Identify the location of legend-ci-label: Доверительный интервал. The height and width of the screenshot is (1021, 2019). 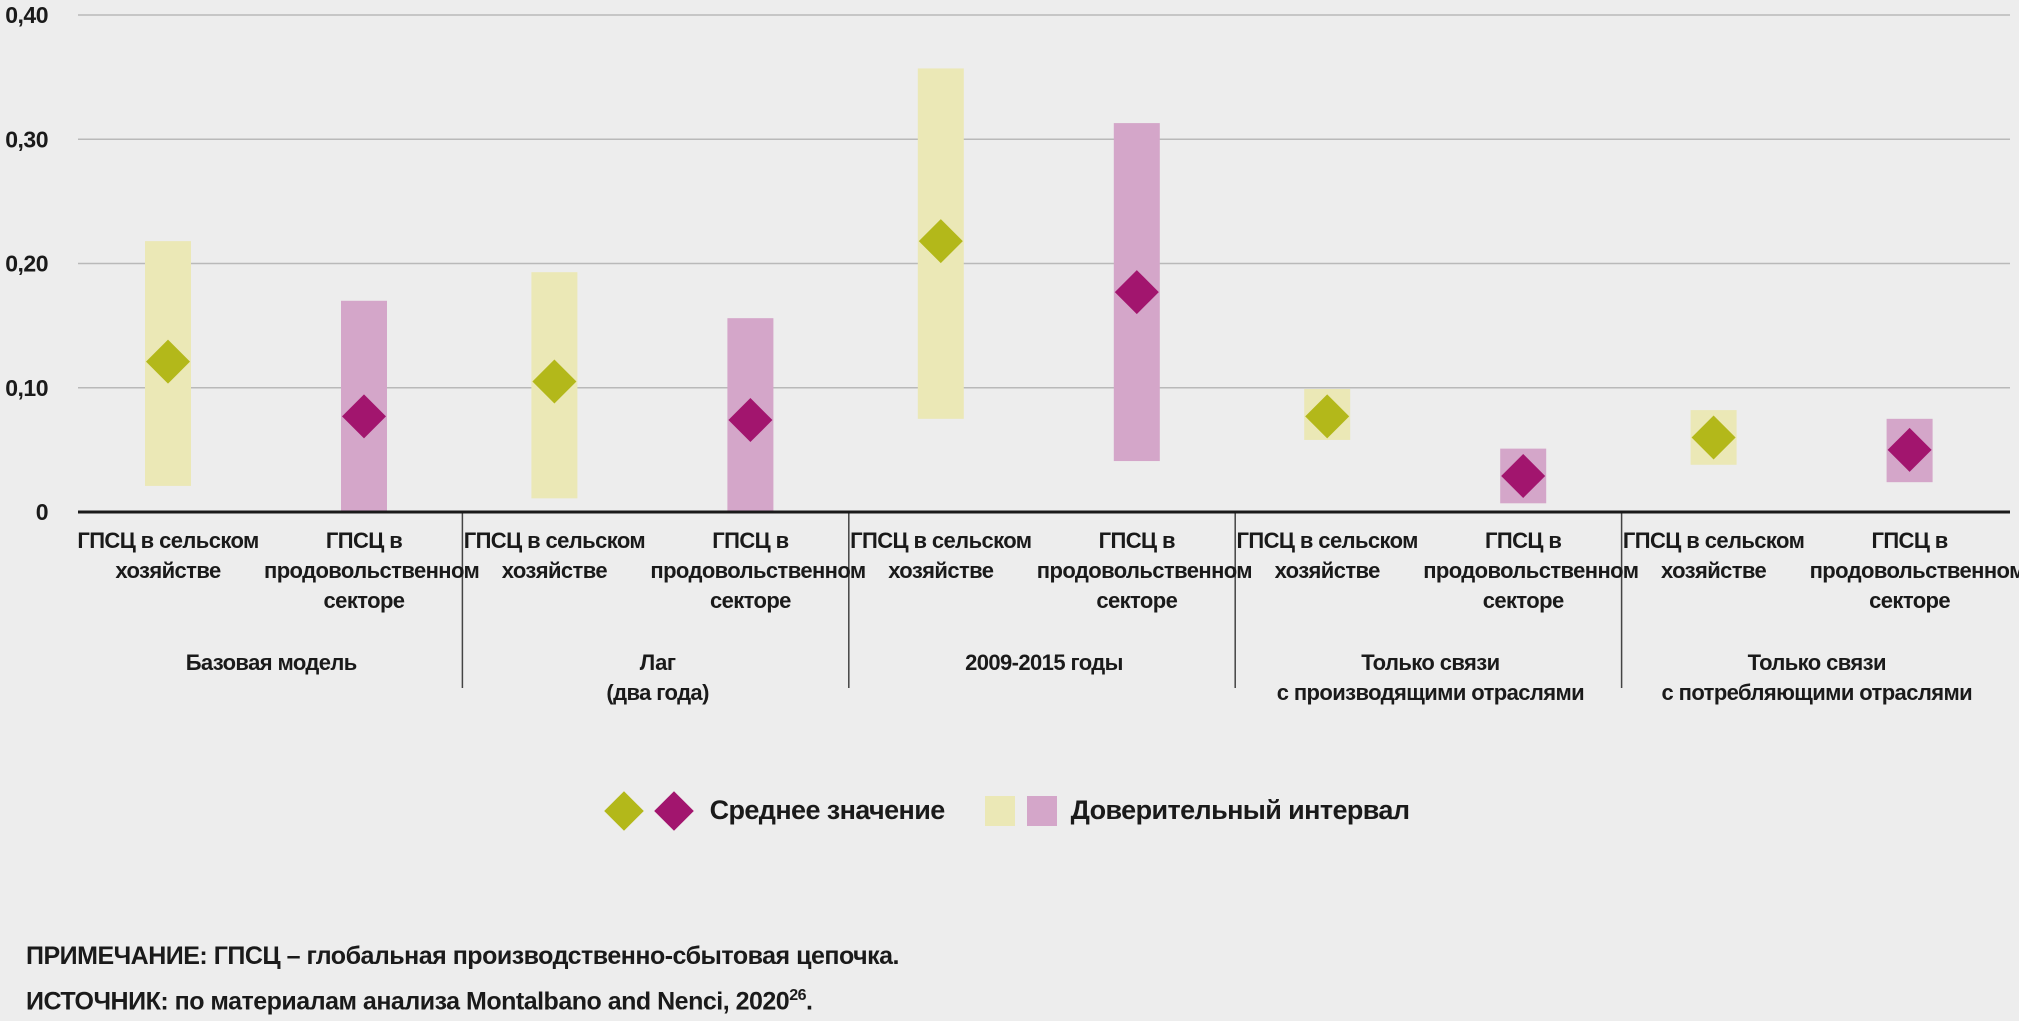
(1240, 810).